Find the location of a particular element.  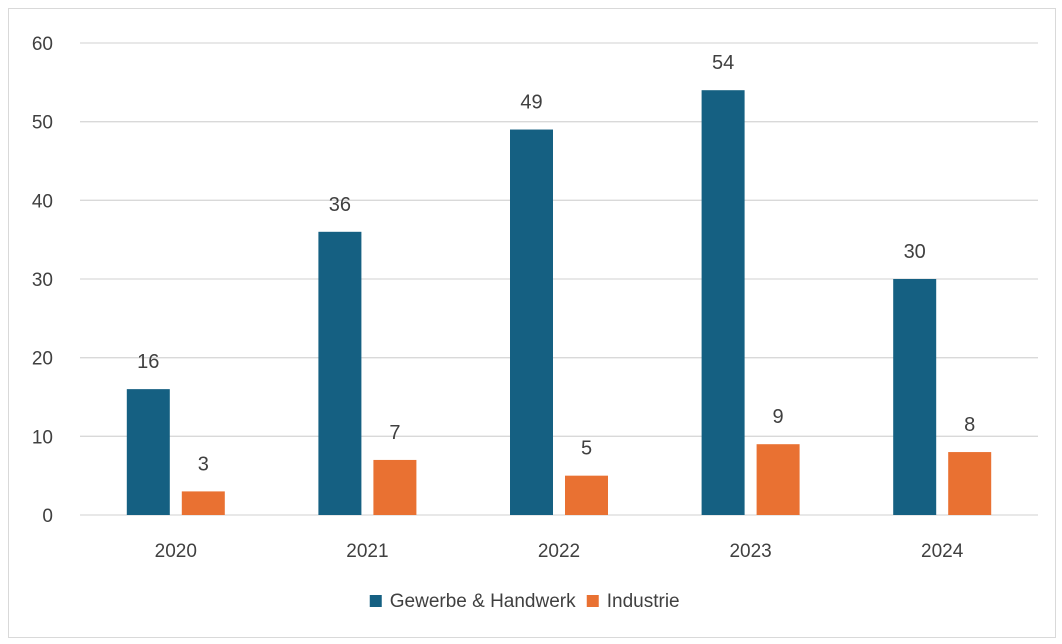

data-label: 5 is located at coordinates (586, 449).